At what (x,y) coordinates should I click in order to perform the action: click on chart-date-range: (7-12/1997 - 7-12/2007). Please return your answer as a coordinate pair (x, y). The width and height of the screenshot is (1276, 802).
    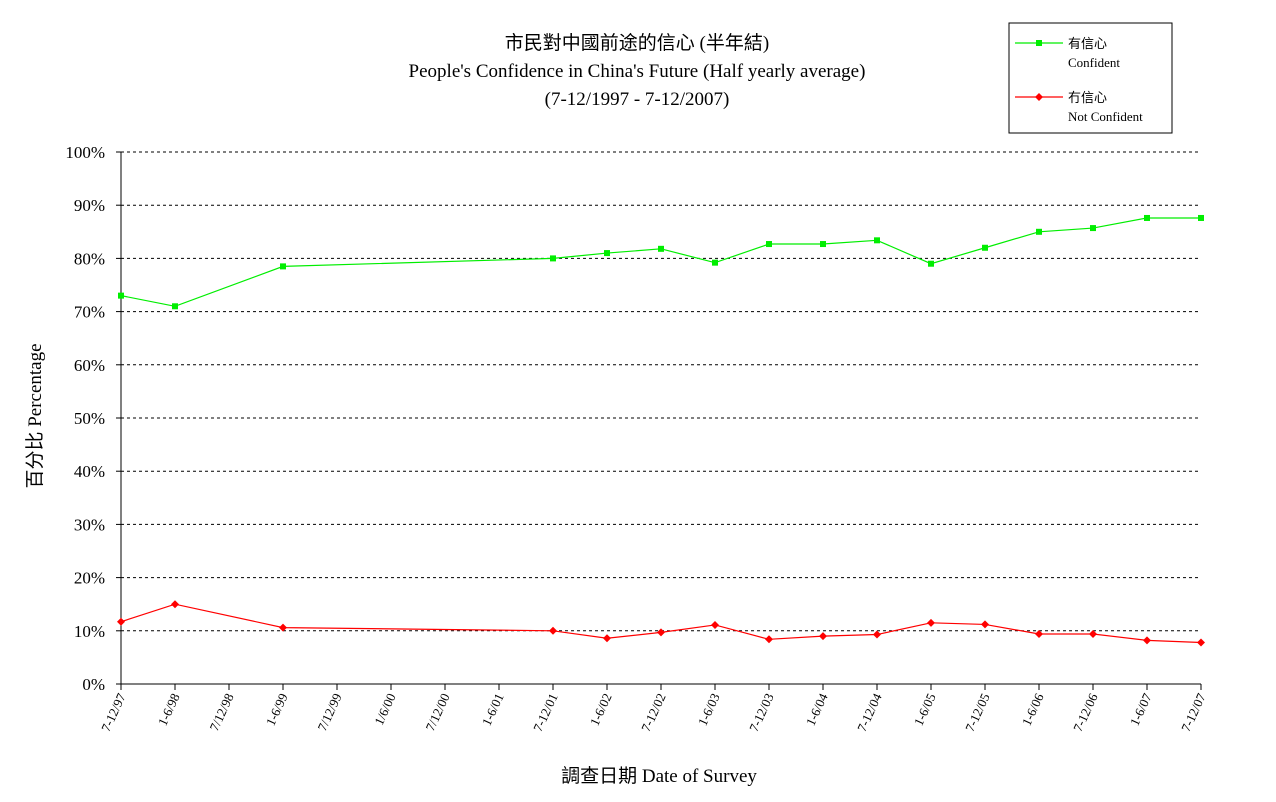
    Looking at the image, I should click on (637, 99).